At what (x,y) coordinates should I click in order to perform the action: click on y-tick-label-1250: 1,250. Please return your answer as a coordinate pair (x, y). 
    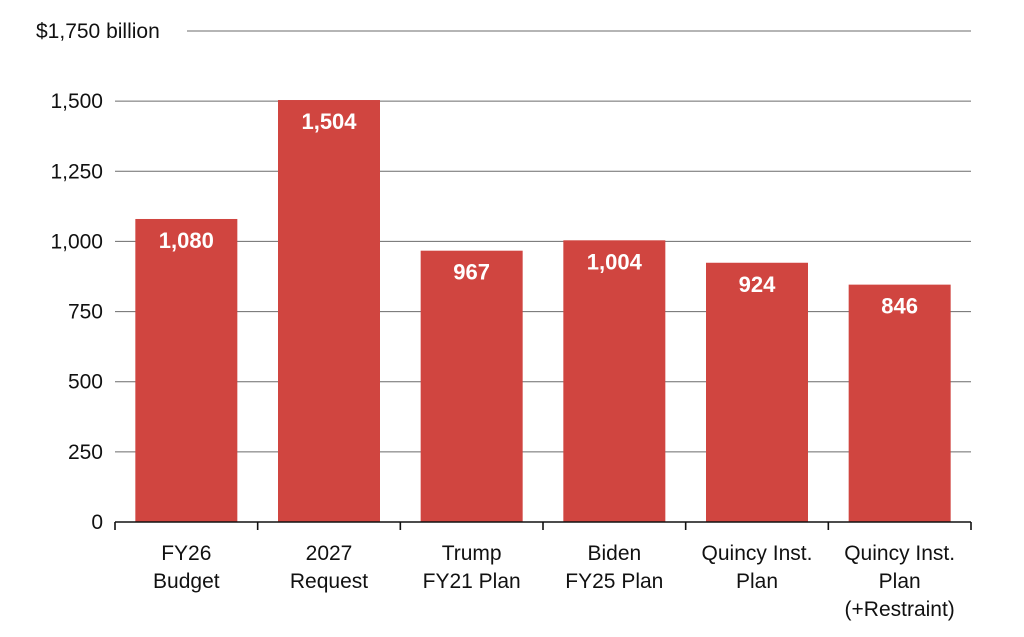
    Looking at the image, I should click on (76, 171).